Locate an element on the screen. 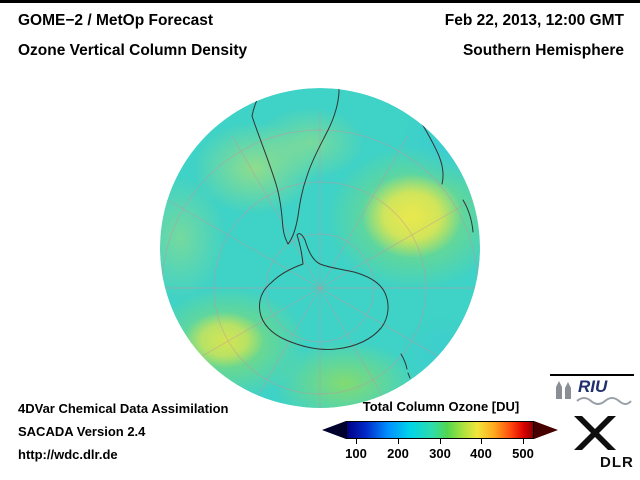 This screenshot has height=480, width=640. riu-logo-rule is located at coordinates (592, 375).